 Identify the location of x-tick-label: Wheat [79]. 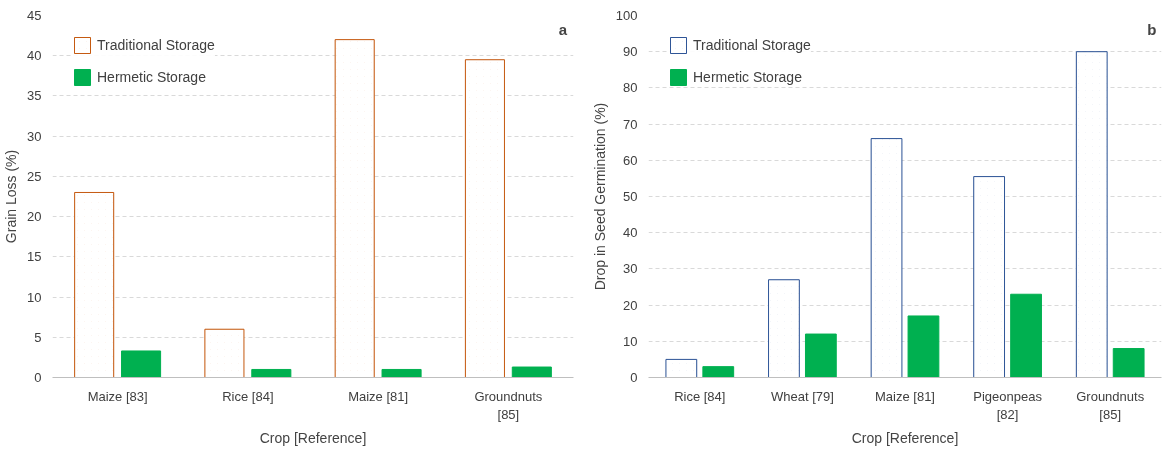
(802, 396).